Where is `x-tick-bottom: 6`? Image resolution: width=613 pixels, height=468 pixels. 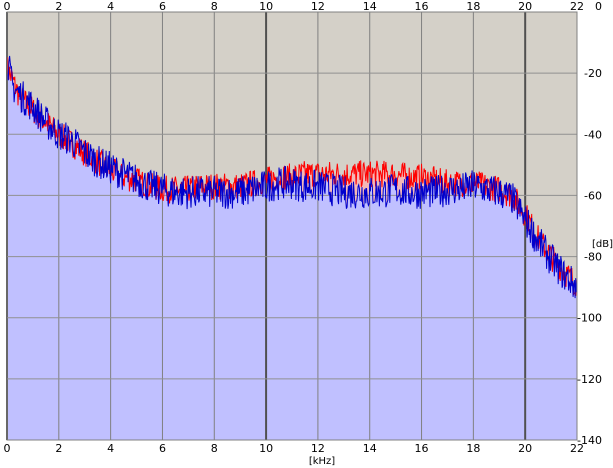
x-tick-bottom: 6 is located at coordinates (162, 448).